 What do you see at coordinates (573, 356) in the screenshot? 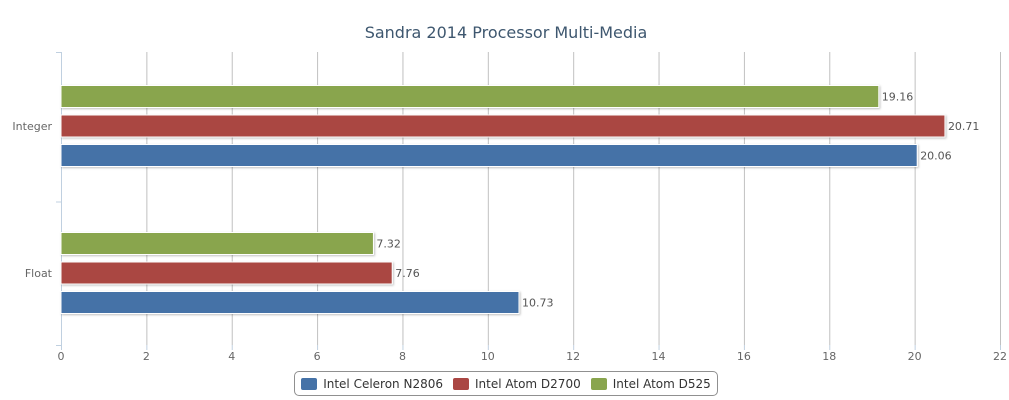
I see `x-tick-label: 12` at bounding box center [573, 356].